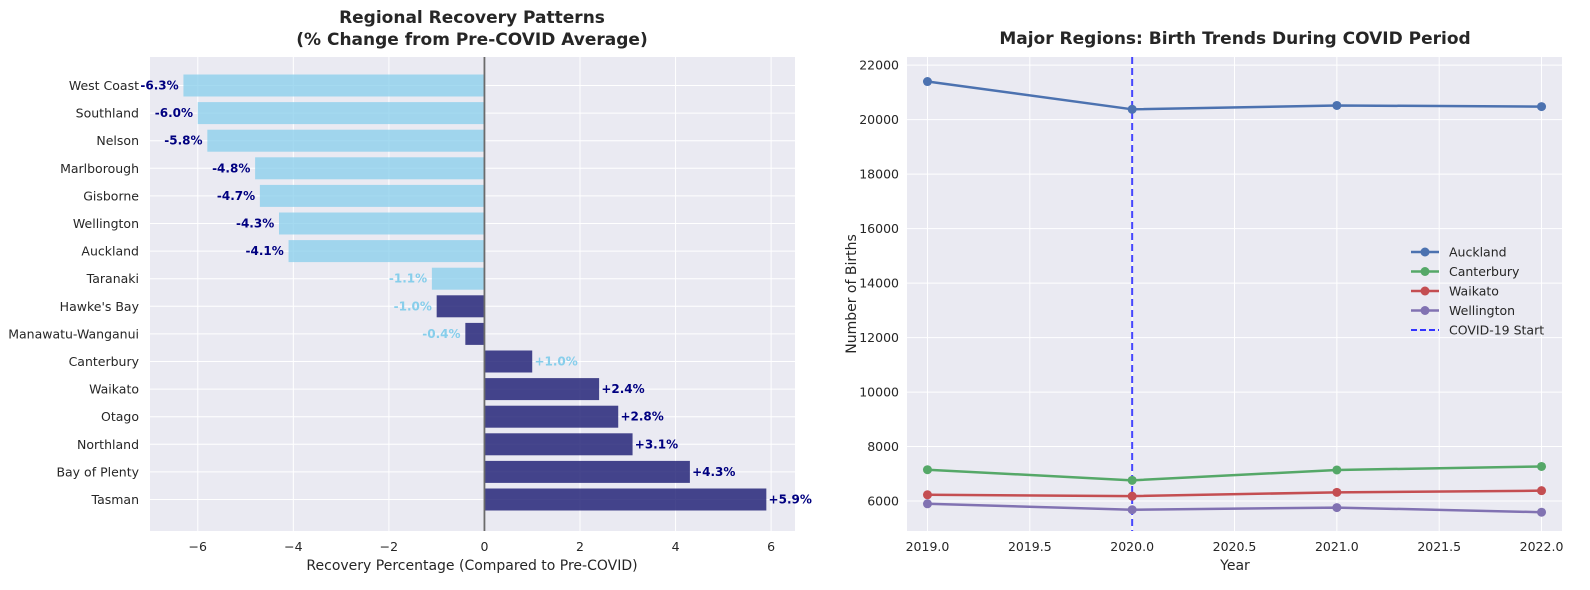  Describe the element at coordinates (413, 306) in the screenshot. I see `data-label-hawke-s-bay: -1.0%` at that location.